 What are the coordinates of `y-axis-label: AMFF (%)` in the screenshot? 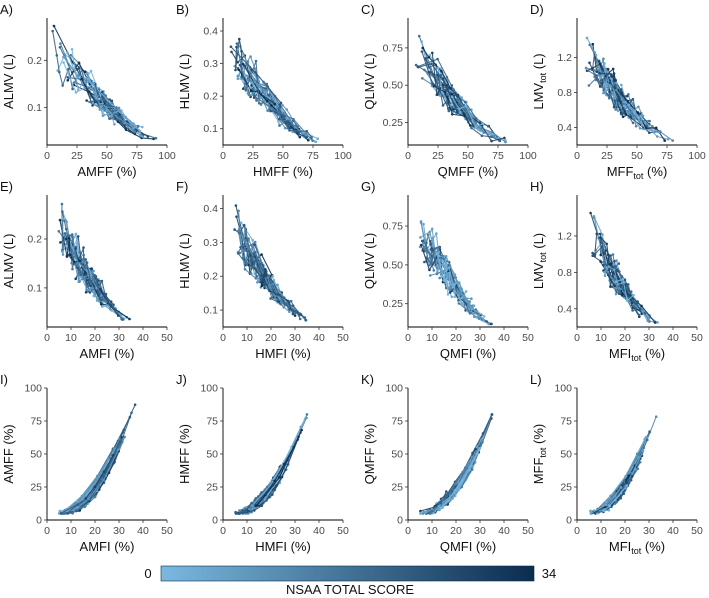 It's located at (8, 453).